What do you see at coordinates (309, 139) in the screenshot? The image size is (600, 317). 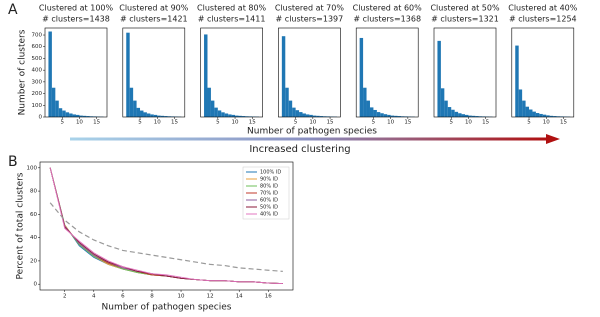 I see `arrow-shaft` at bounding box center [309, 139].